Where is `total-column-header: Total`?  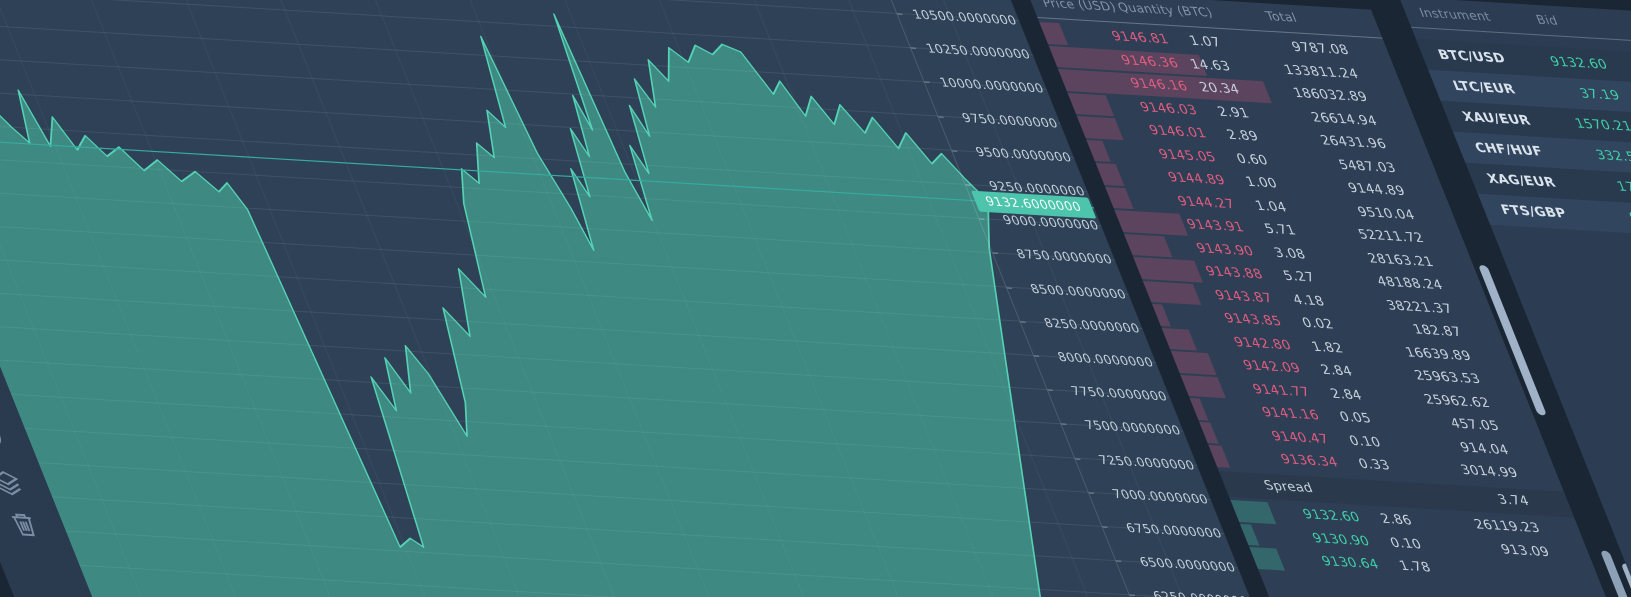 total-column-header: Total is located at coordinates (1281, 17).